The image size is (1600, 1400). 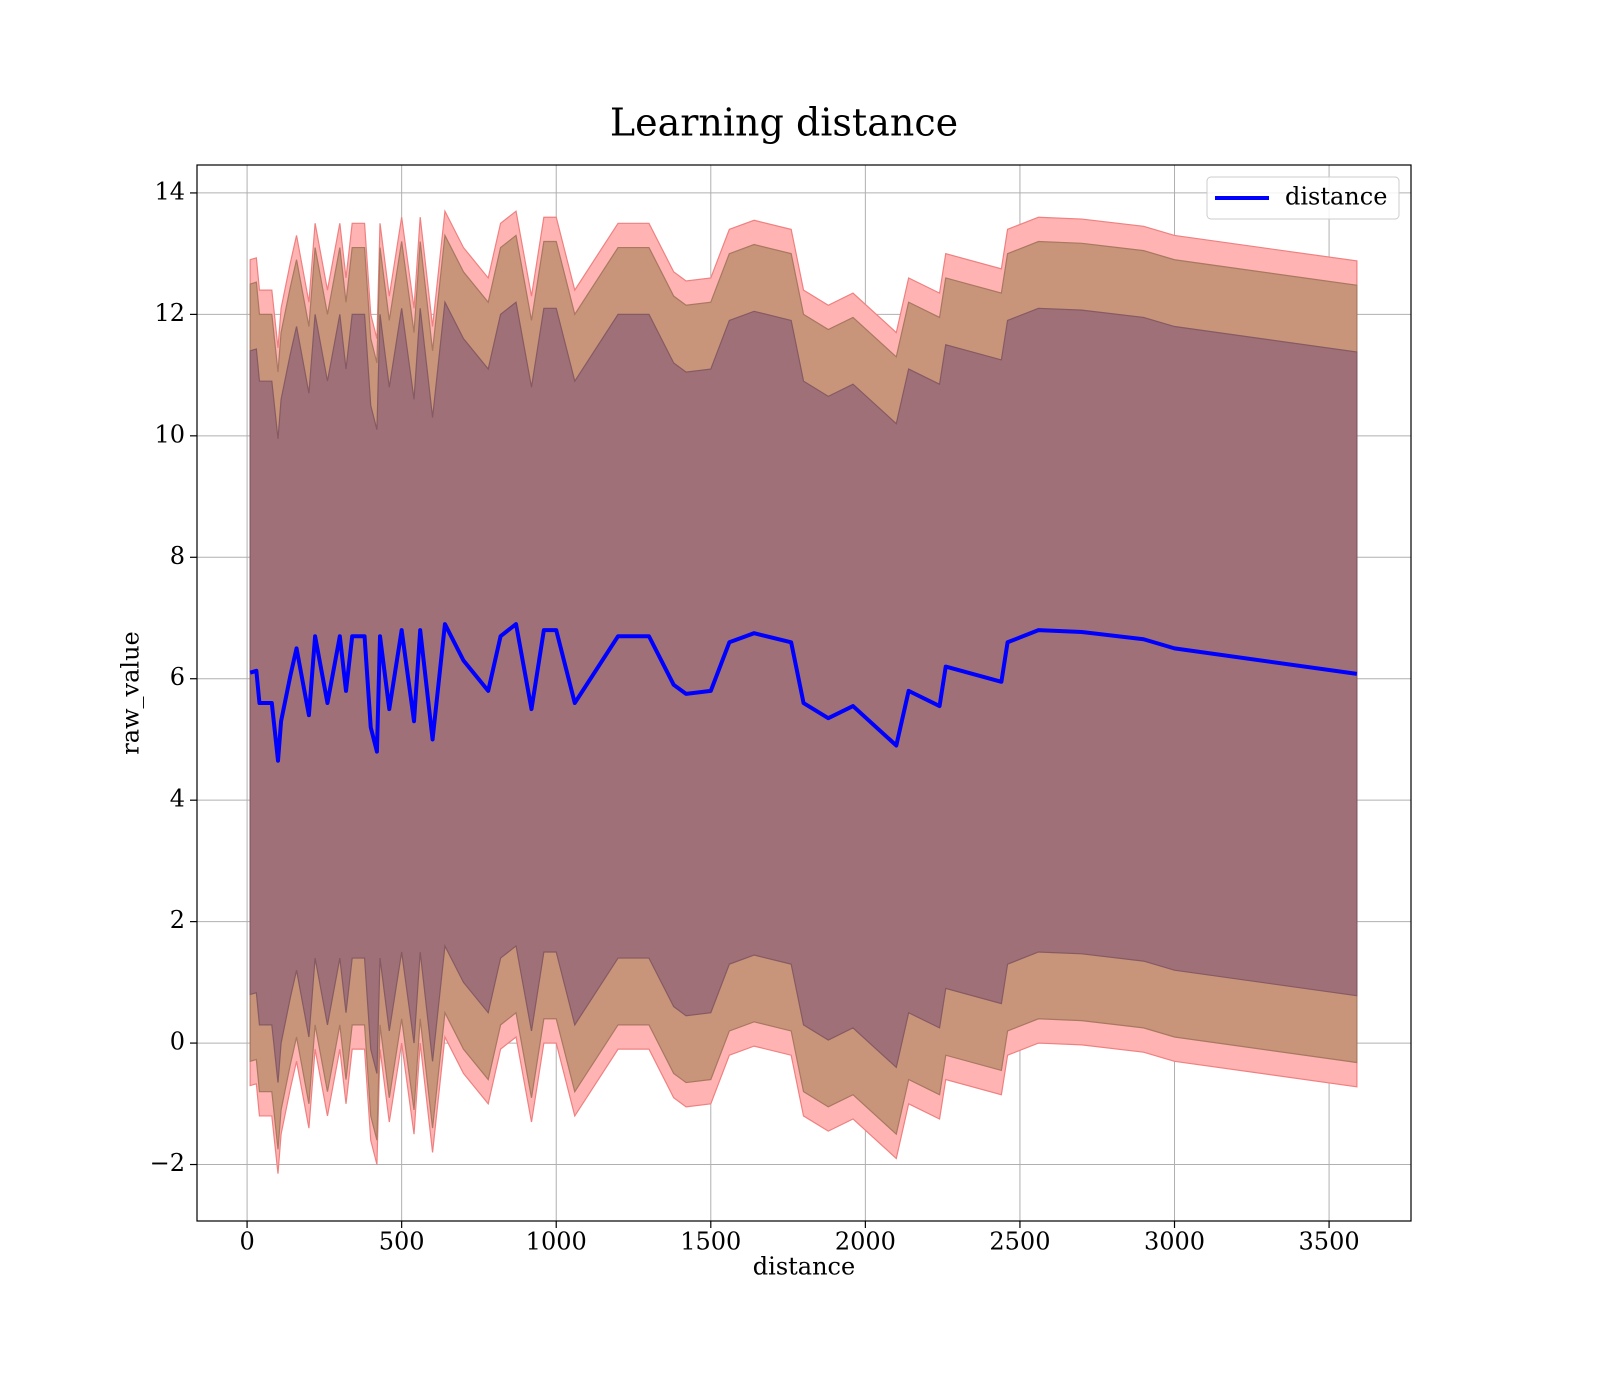 What do you see at coordinates (177, 920) in the screenshot?
I see `y-tick-label: 2` at bounding box center [177, 920].